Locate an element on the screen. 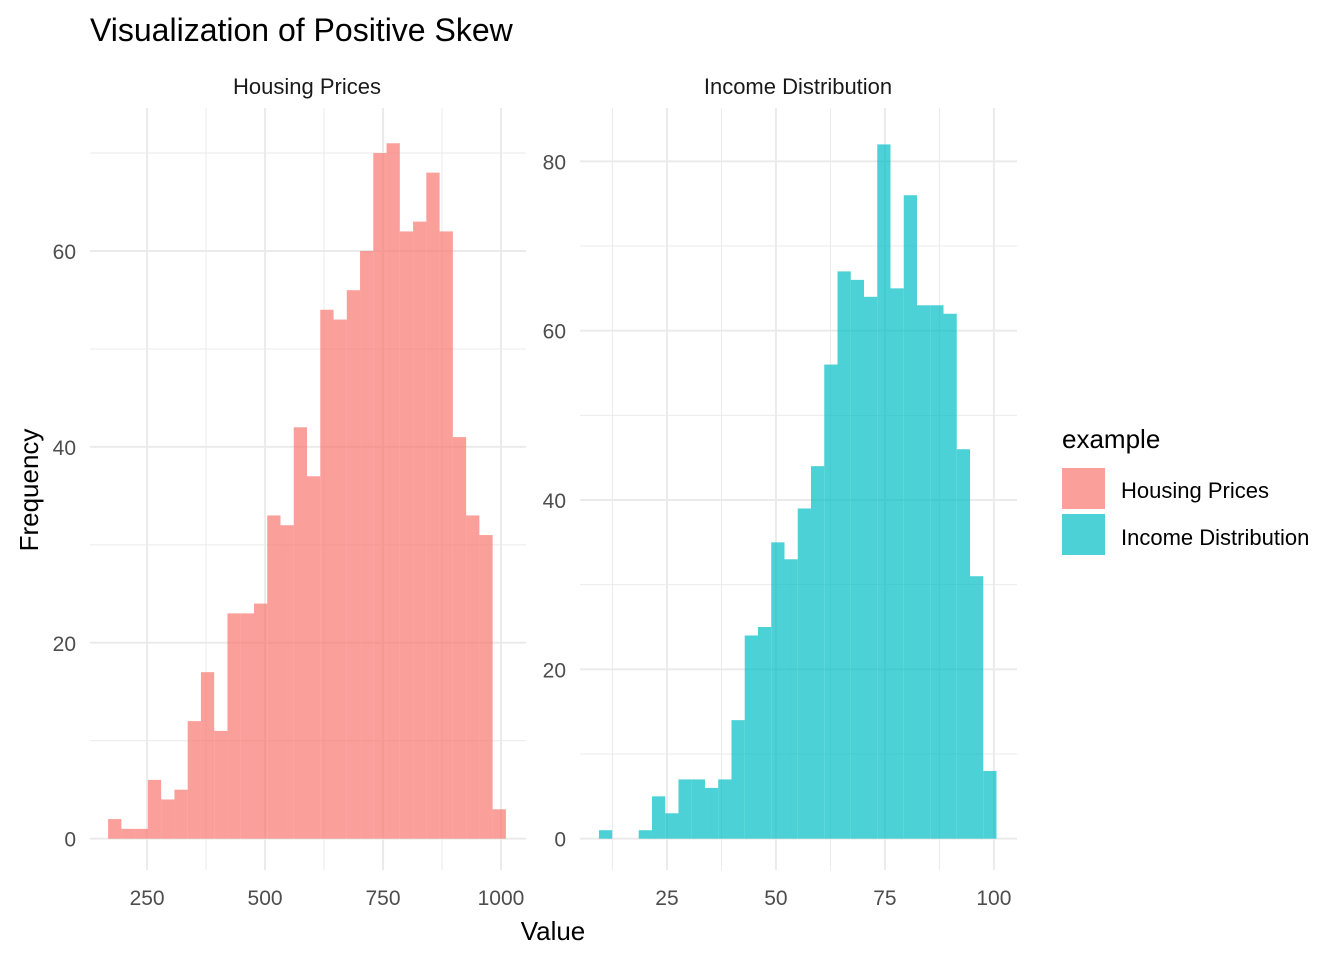 This screenshot has height=965, width=1344. y-tick-label: 80 is located at coordinates (554, 162).